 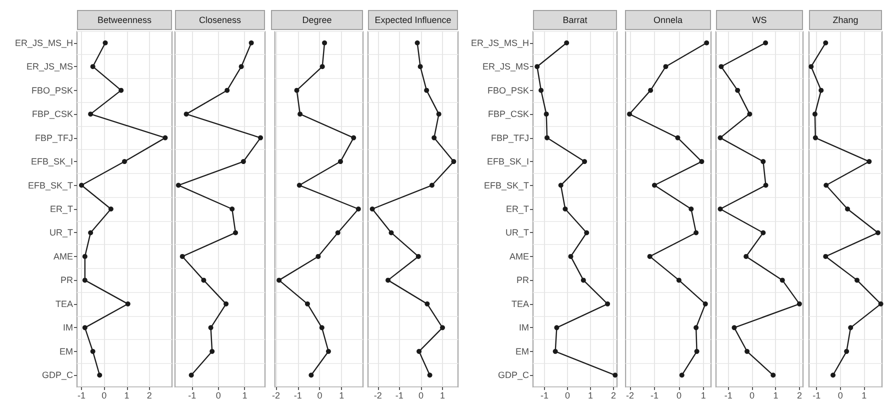 What do you see at coordinates (514, 375) in the screenshot?
I see `y-tick-label: GDP_C` at bounding box center [514, 375].